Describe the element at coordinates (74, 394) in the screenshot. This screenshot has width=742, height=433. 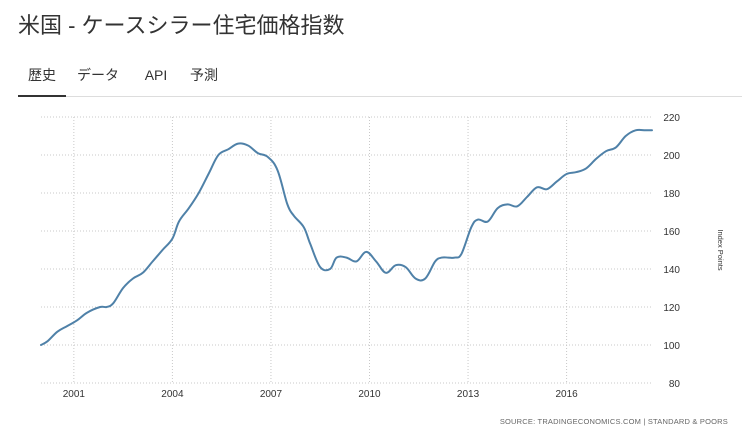
I see `x-tick-label: 2001` at that location.